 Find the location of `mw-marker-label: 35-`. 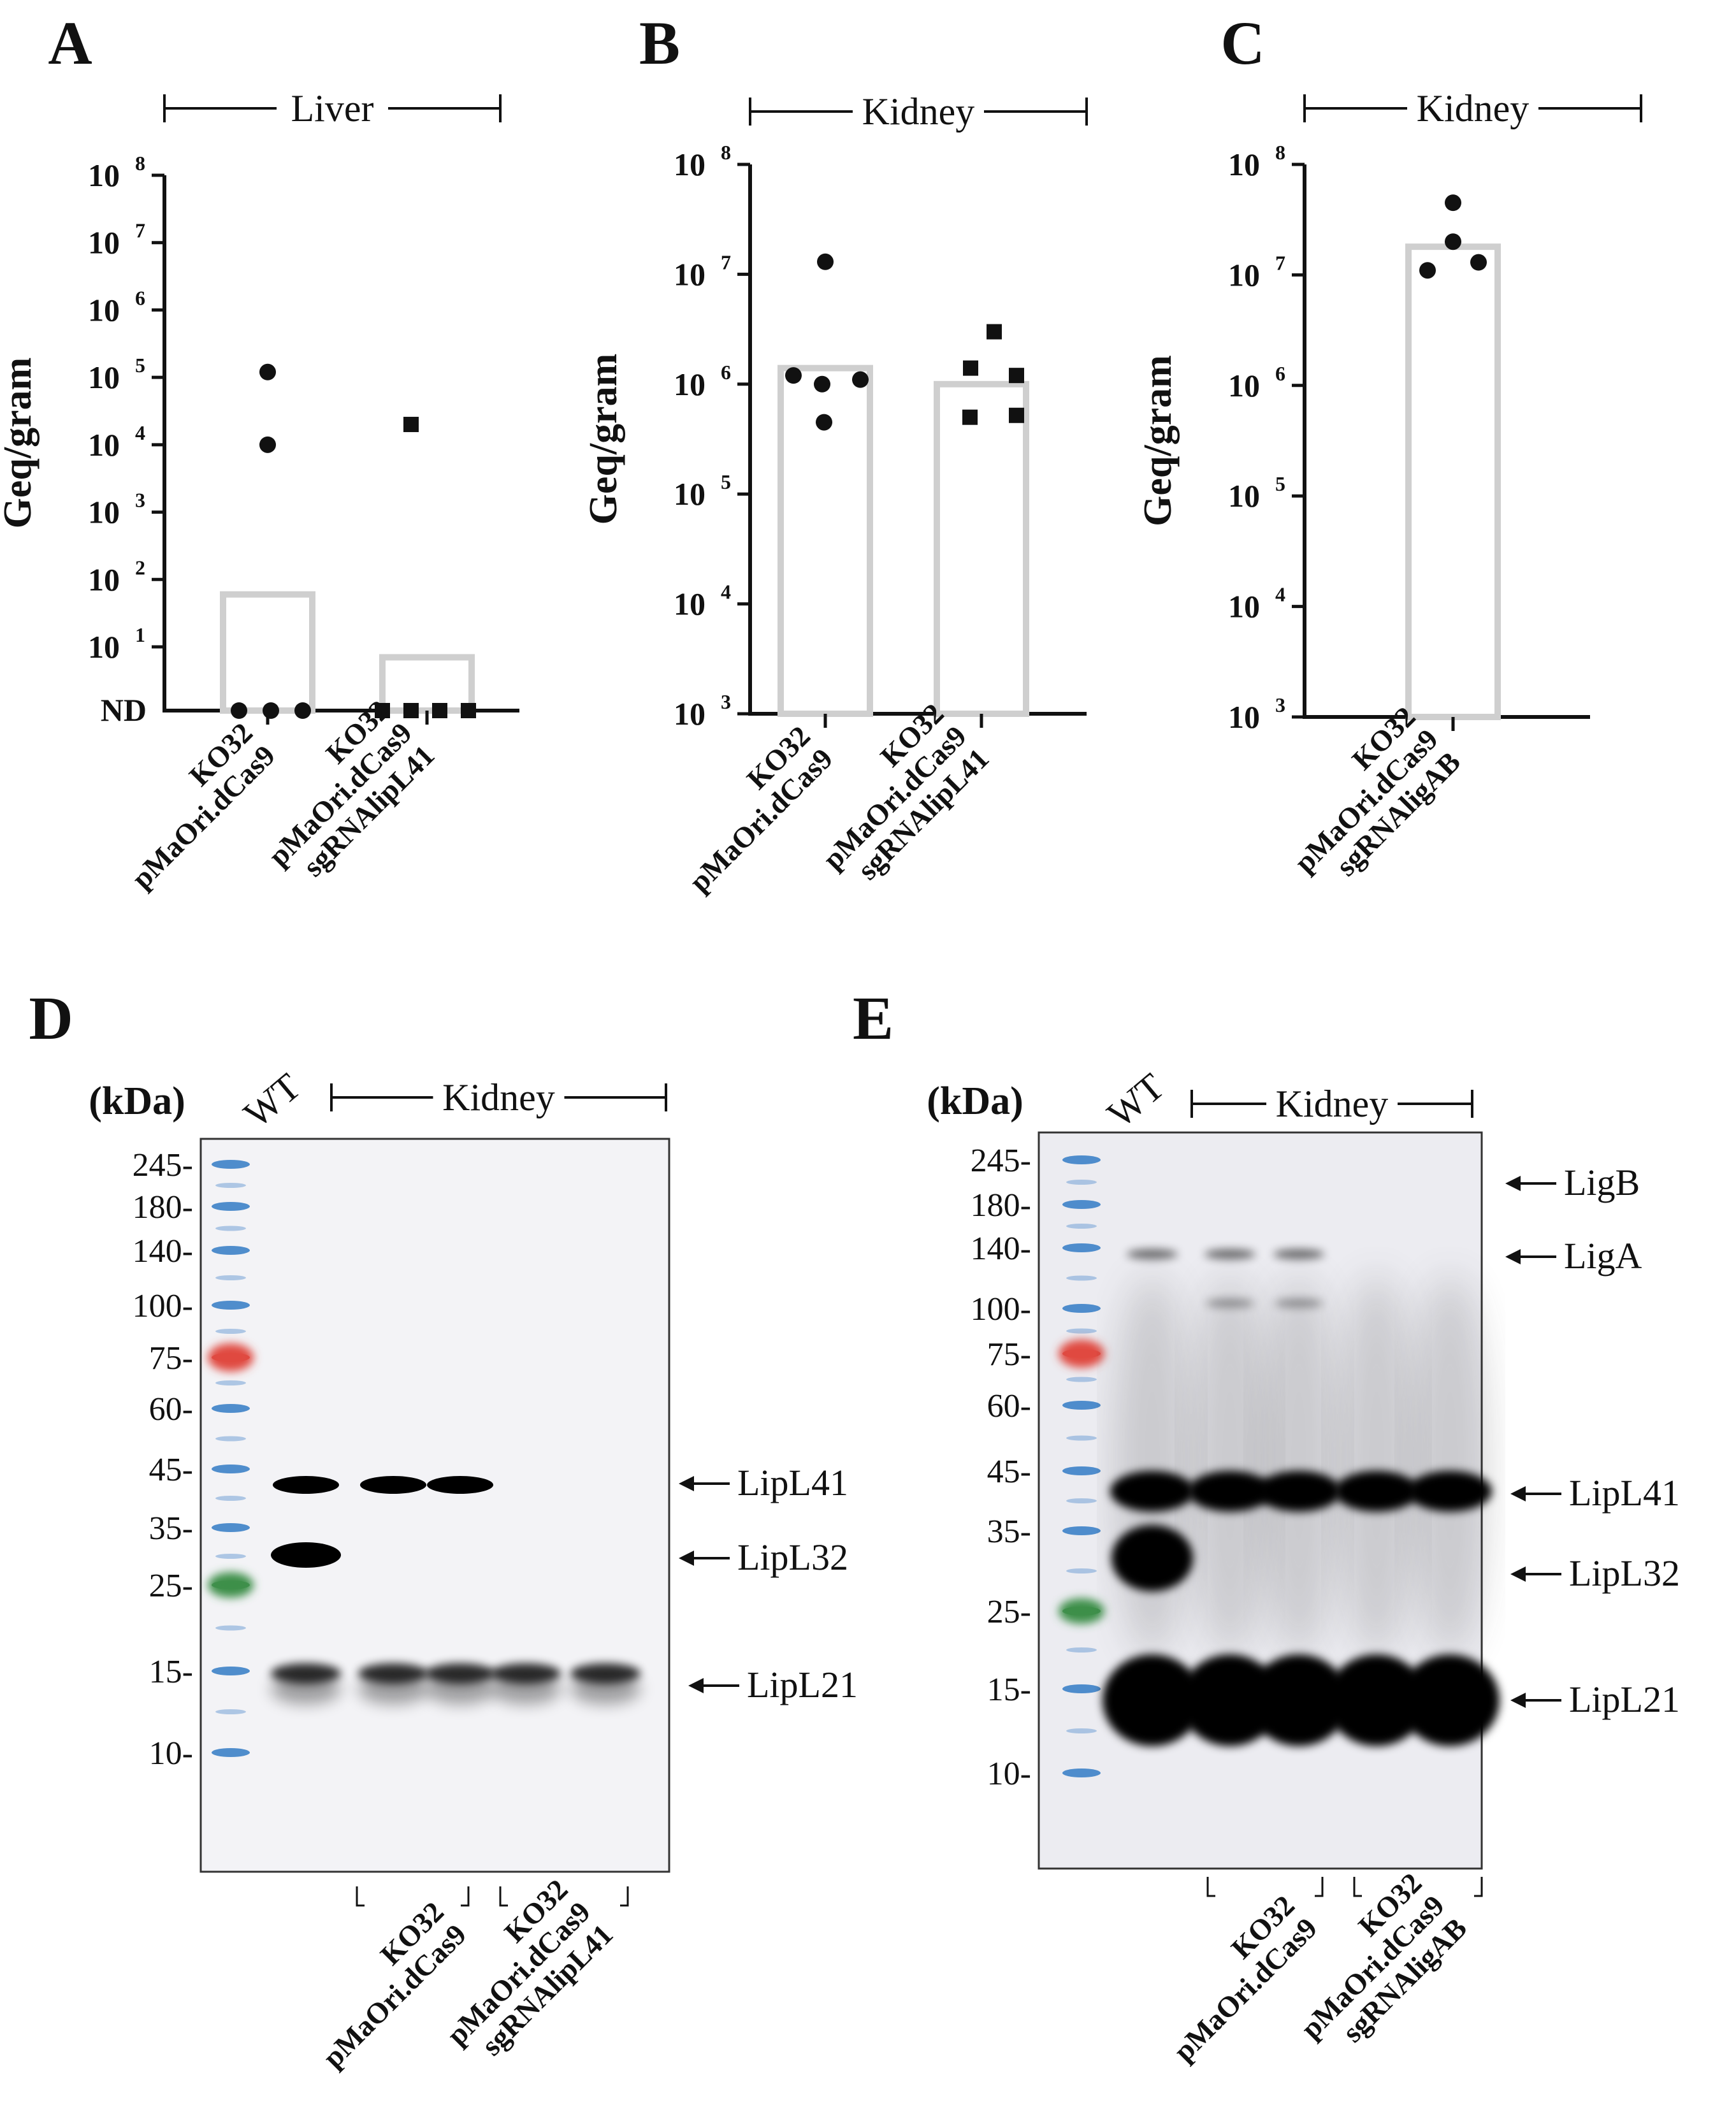

mw-marker-label: 35- is located at coordinates (171, 1528).